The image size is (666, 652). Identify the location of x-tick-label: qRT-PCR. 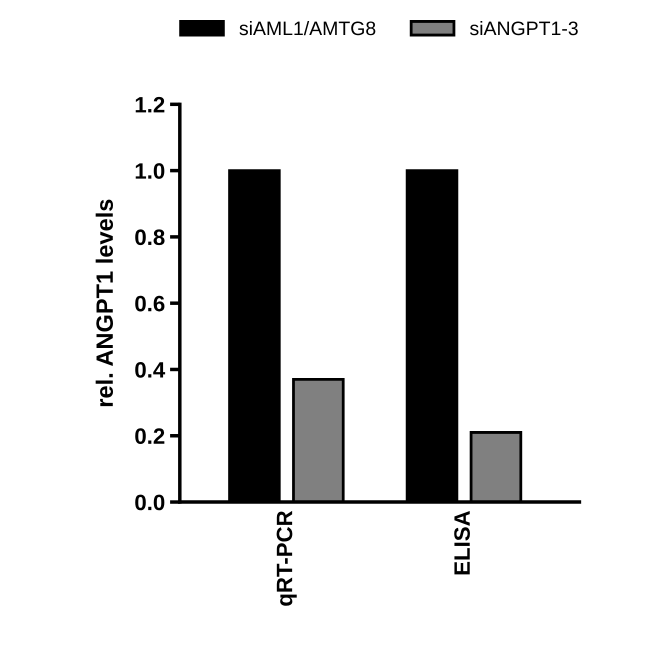
(286, 558).